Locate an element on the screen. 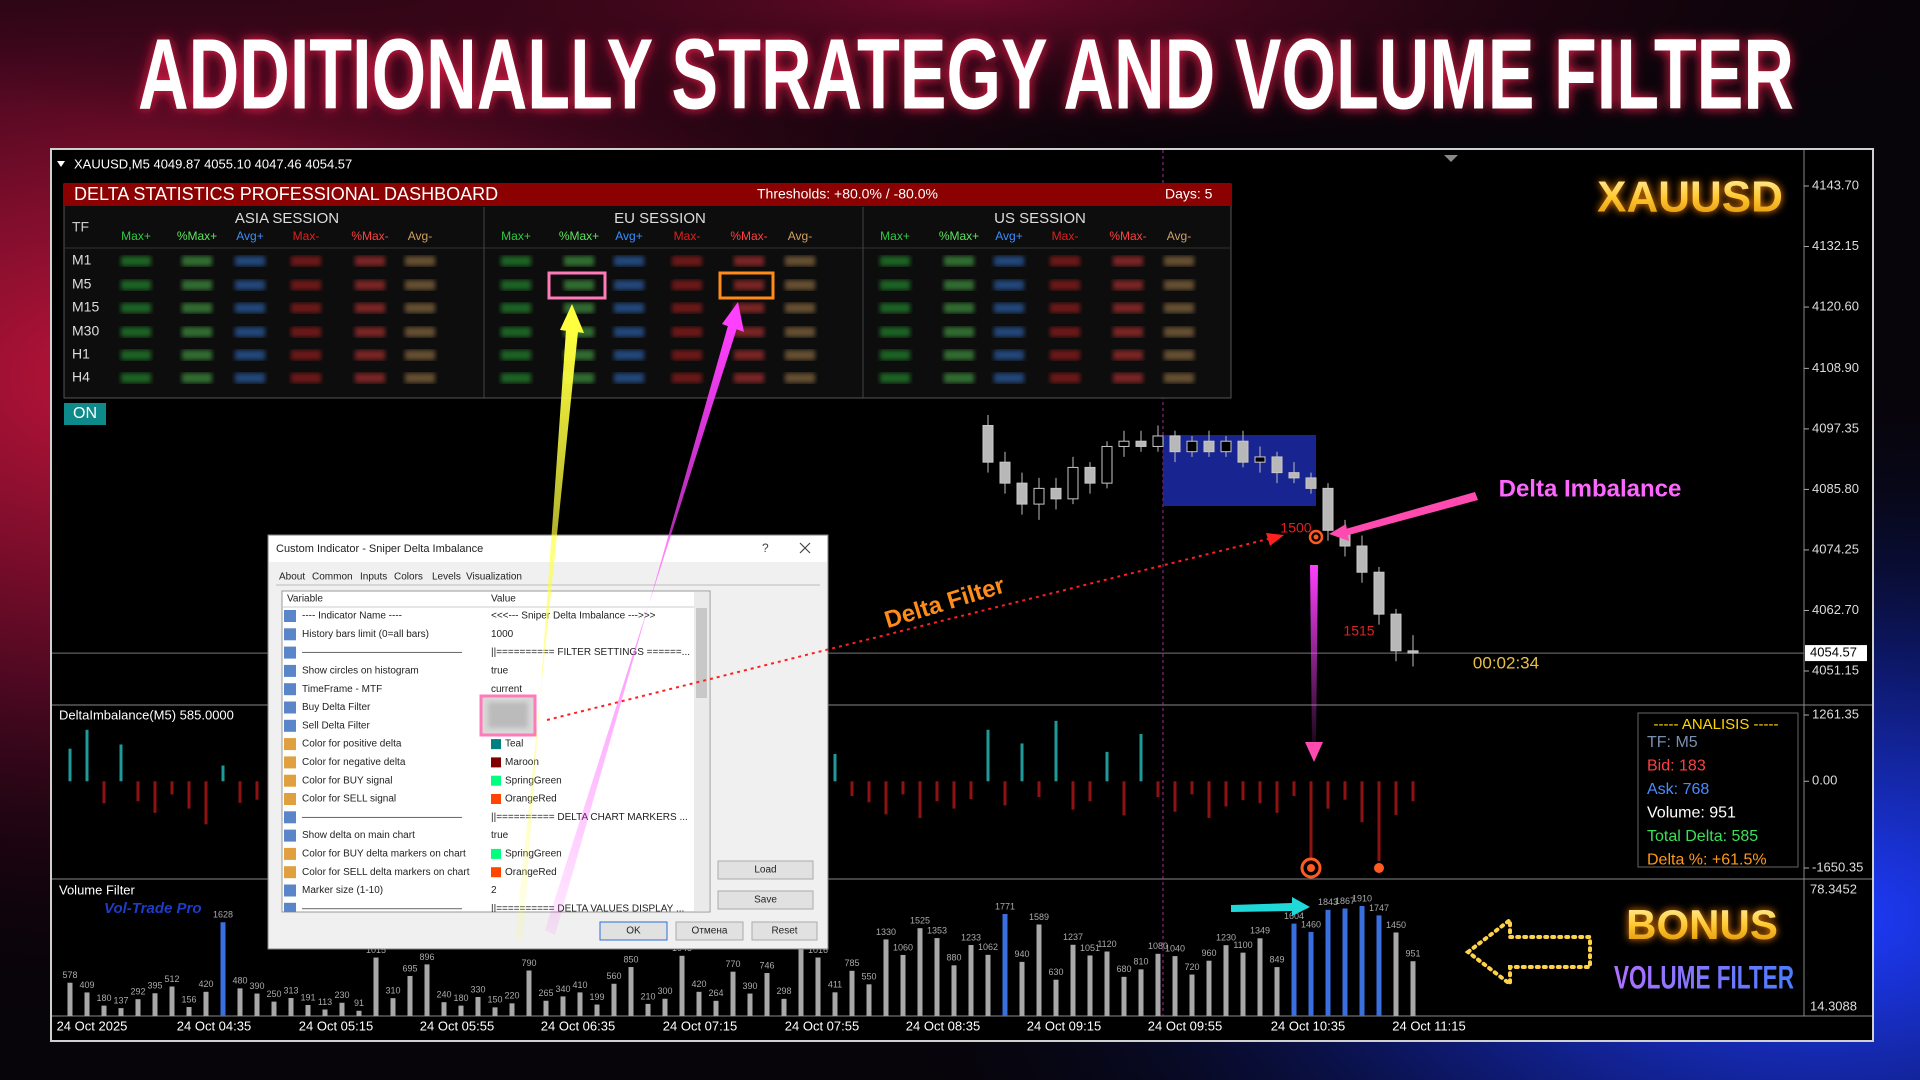 The height and width of the screenshot is (1080, 1920). color-swatch is located at coordinates (496, 853).